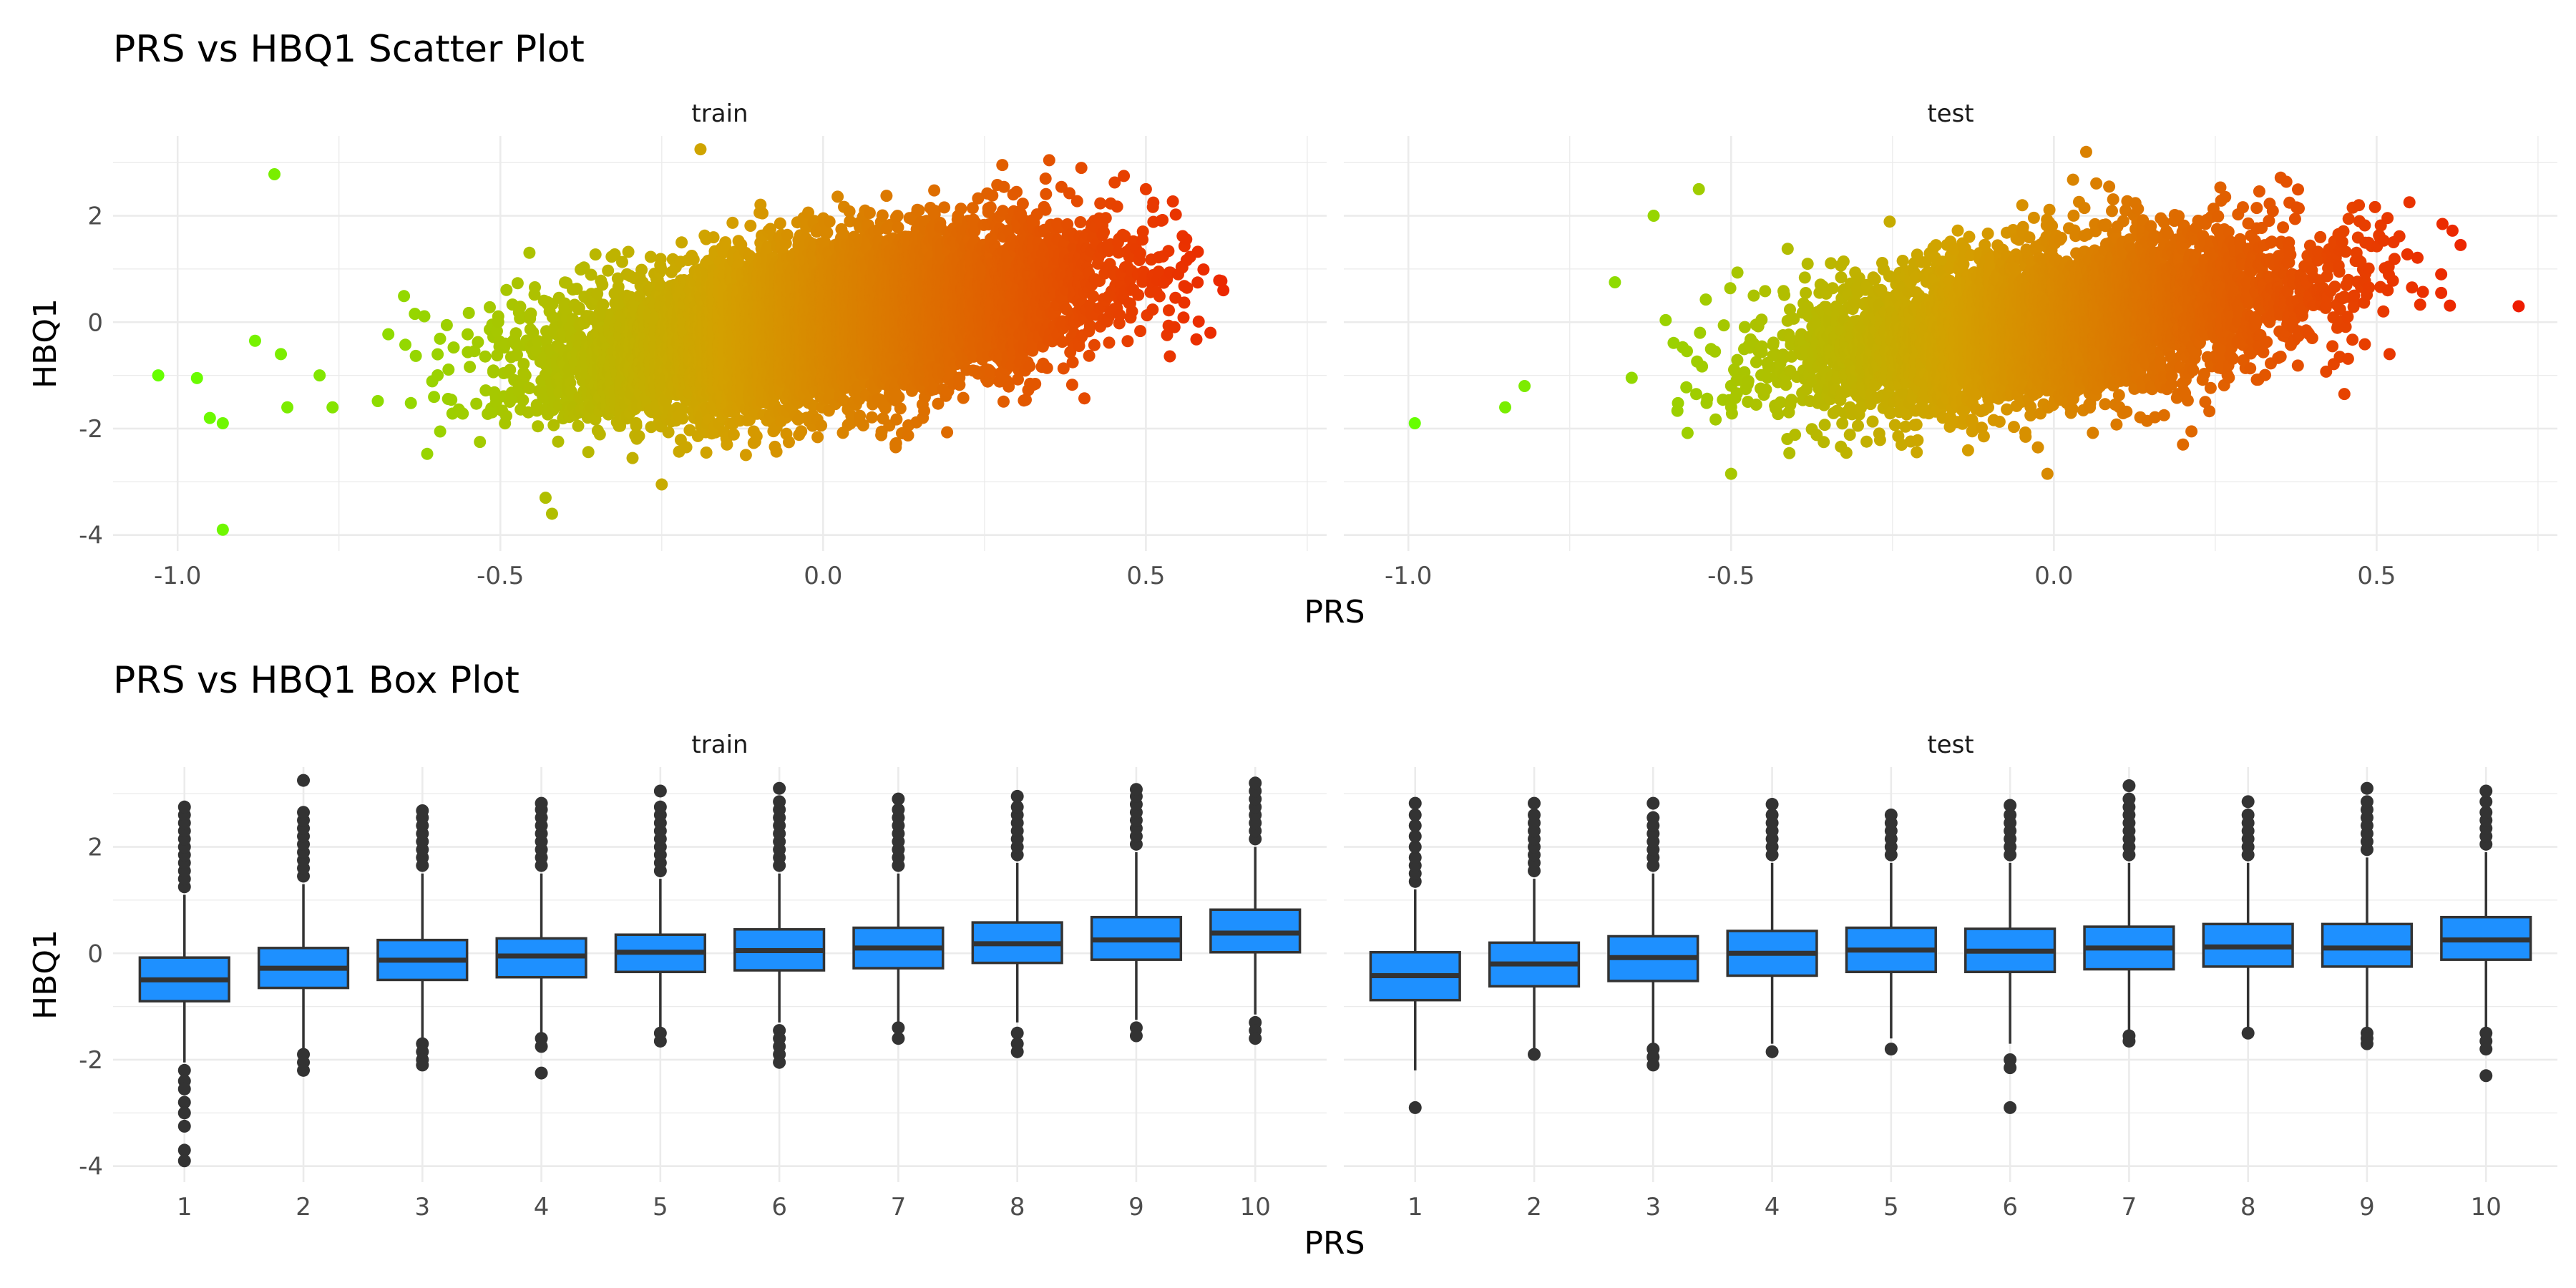 The height and width of the screenshot is (1288, 2576). I want to click on x-tick-label: 0.0, so click(823, 576).